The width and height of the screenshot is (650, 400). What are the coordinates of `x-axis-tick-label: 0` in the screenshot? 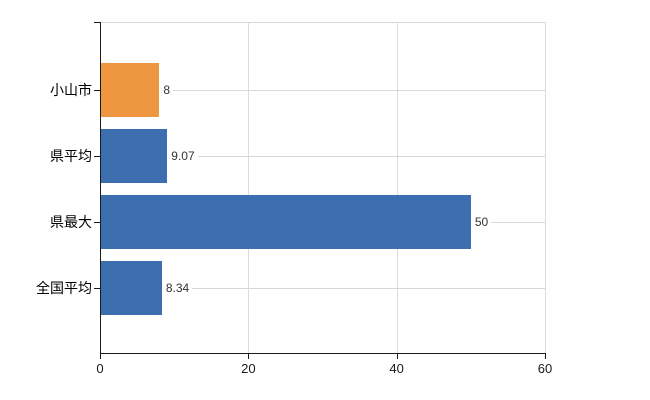 It's located at (100, 368).